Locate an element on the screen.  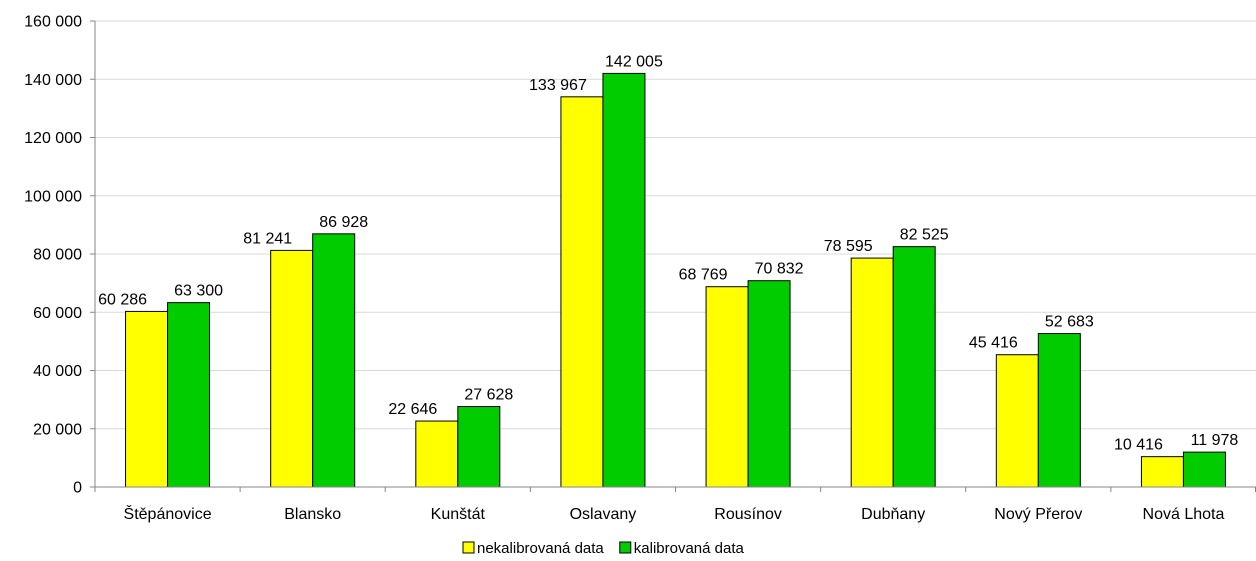
bar-value-label: 78 595 is located at coordinates (848, 246).